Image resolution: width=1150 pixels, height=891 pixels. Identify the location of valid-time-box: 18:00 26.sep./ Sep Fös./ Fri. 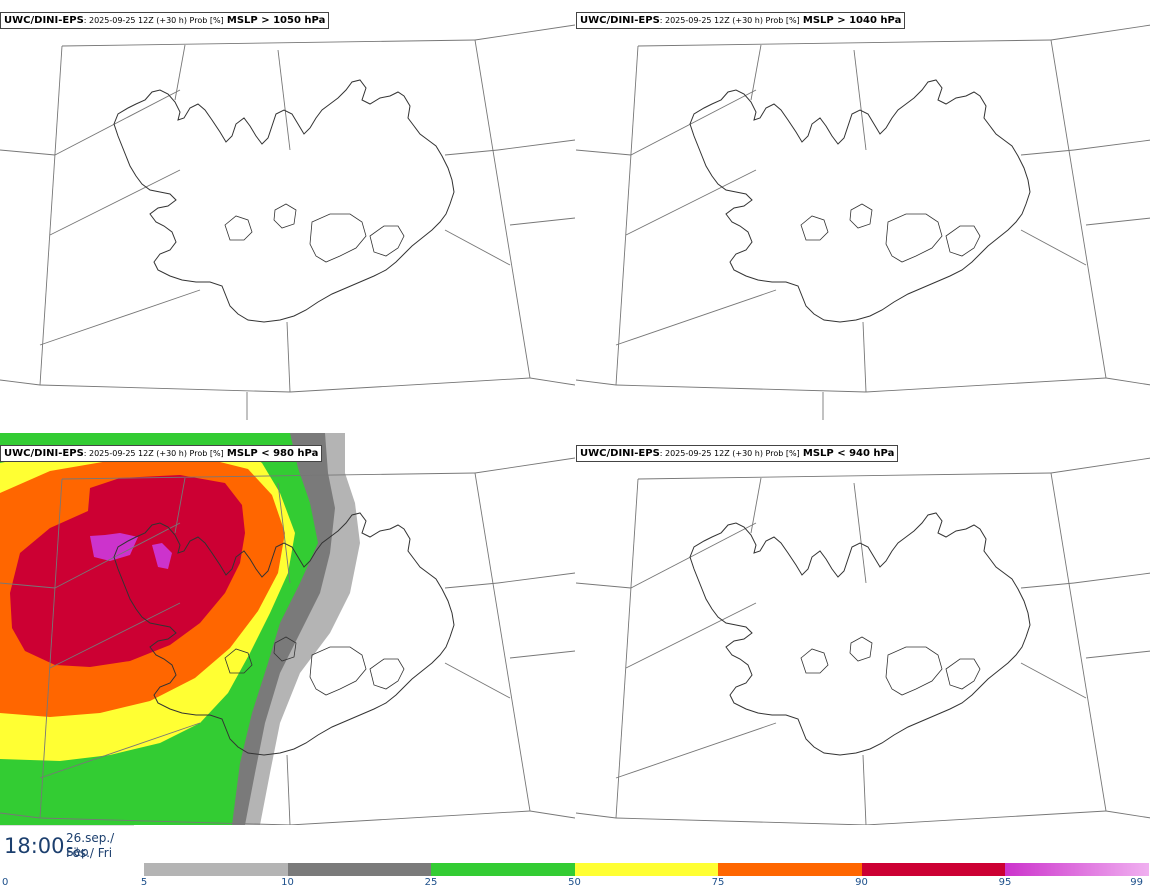
(67, 844).